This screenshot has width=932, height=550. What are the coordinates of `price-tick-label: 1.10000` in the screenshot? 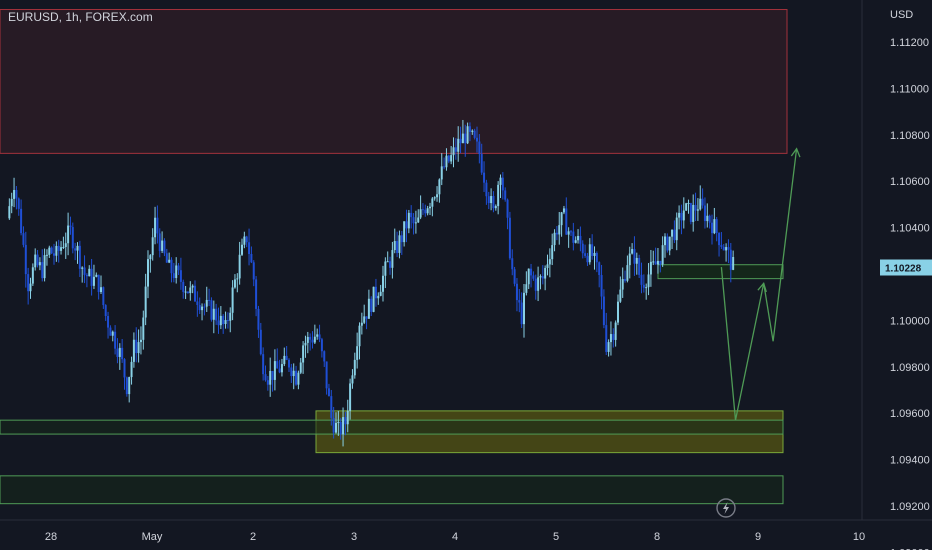 It's located at (910, 321).